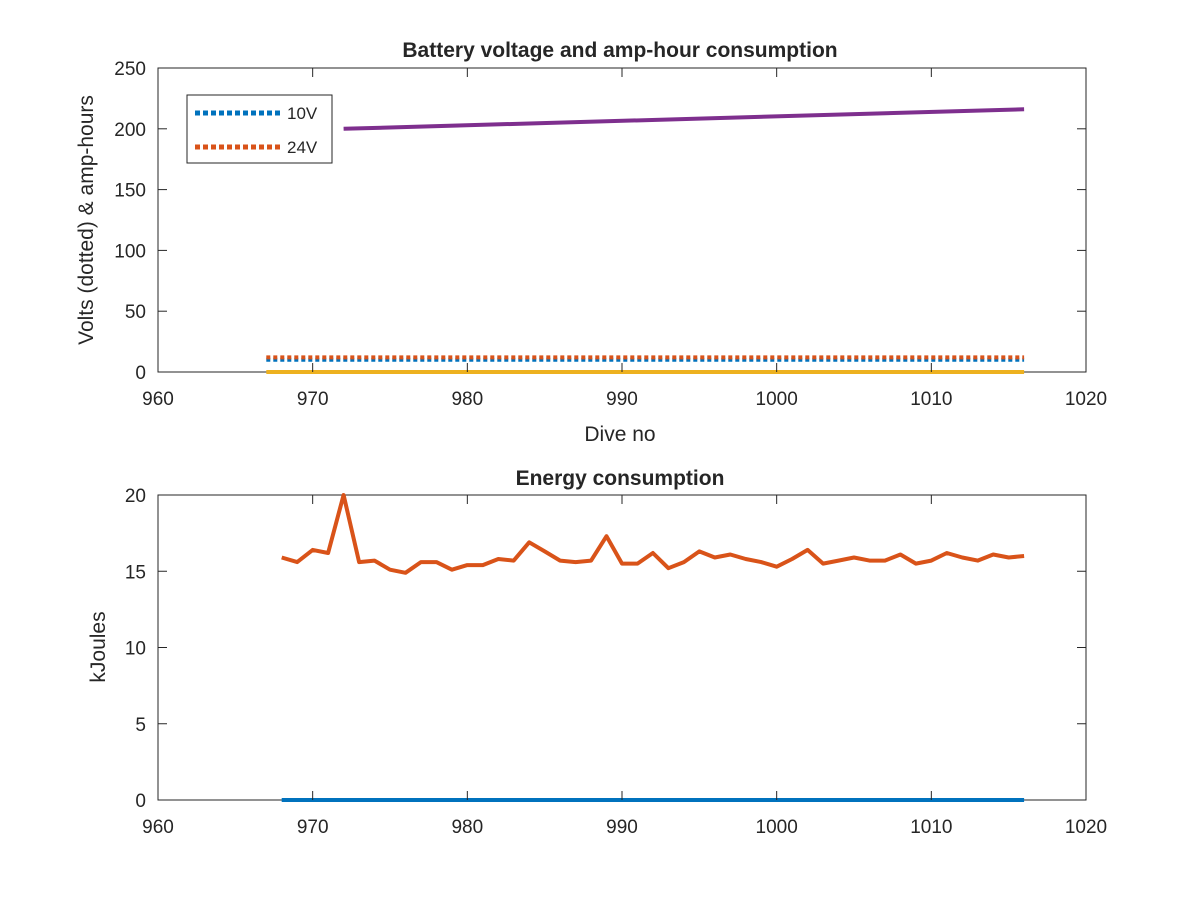 The image size is (1200, 900). I want to click on y-axis-label: kJoules, so click(98, 646).